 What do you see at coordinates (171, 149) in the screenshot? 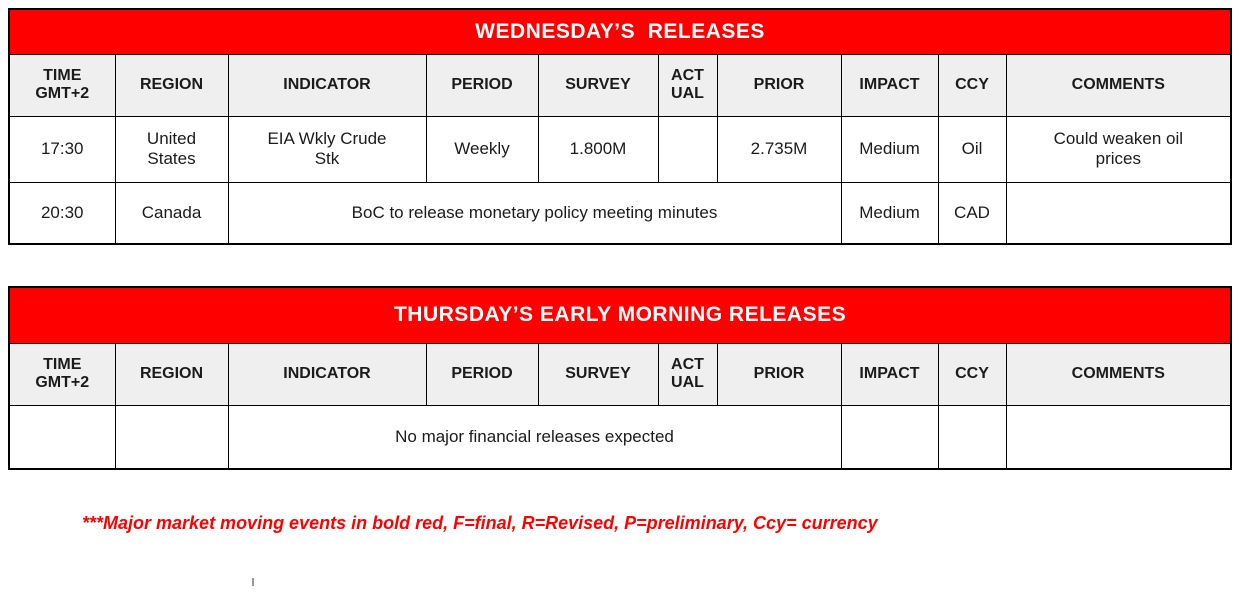
I see `cell-region: United States` at bounding box center [171, 149].